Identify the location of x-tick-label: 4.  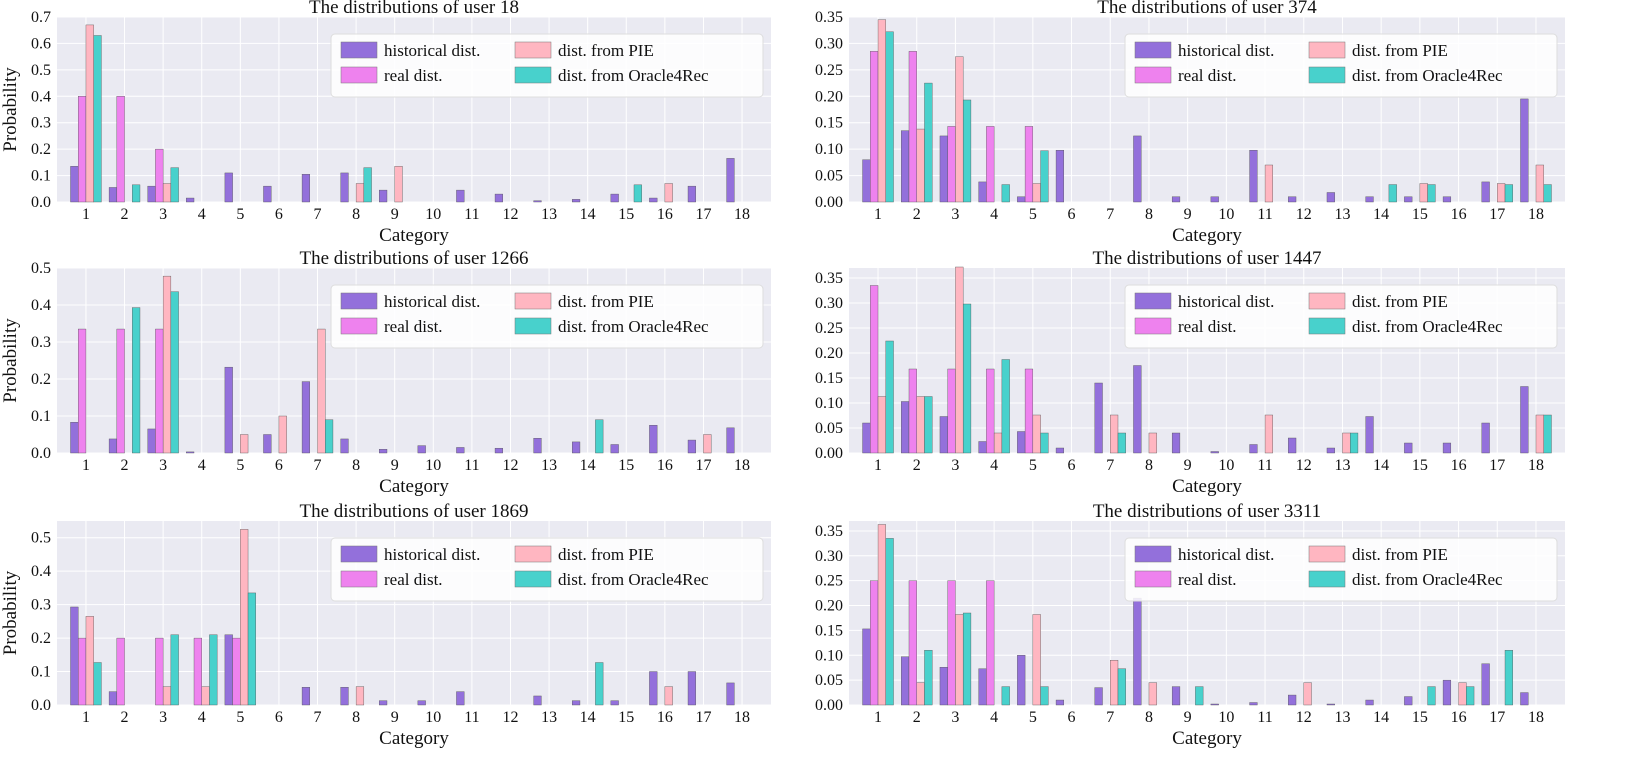
(994, 465).